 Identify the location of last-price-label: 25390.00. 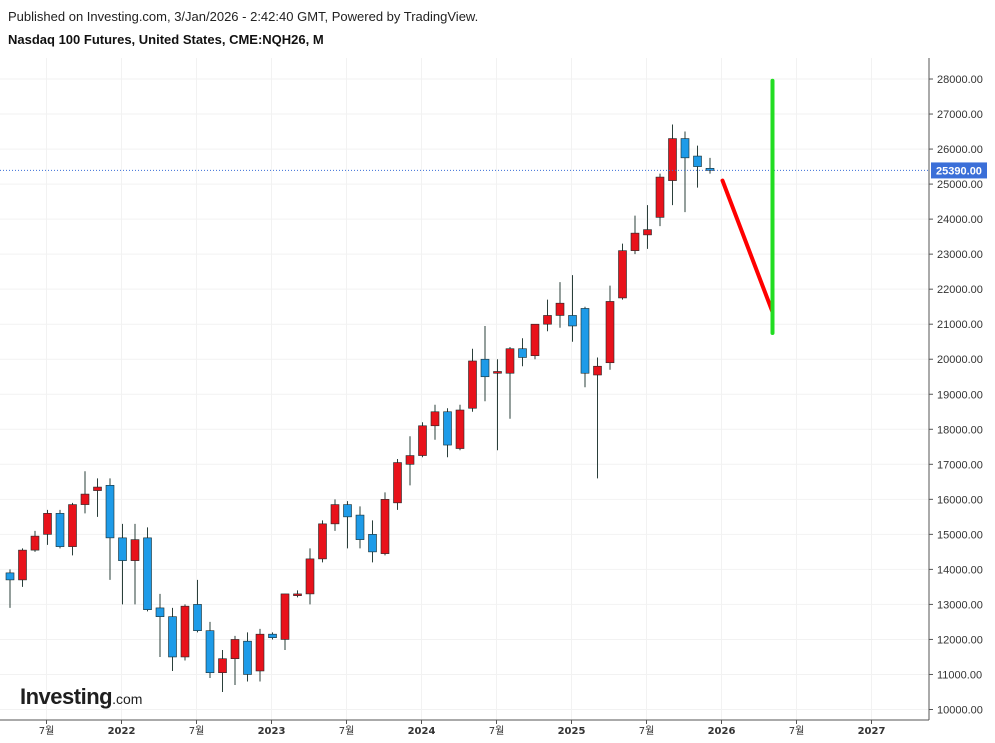
(959, 171).